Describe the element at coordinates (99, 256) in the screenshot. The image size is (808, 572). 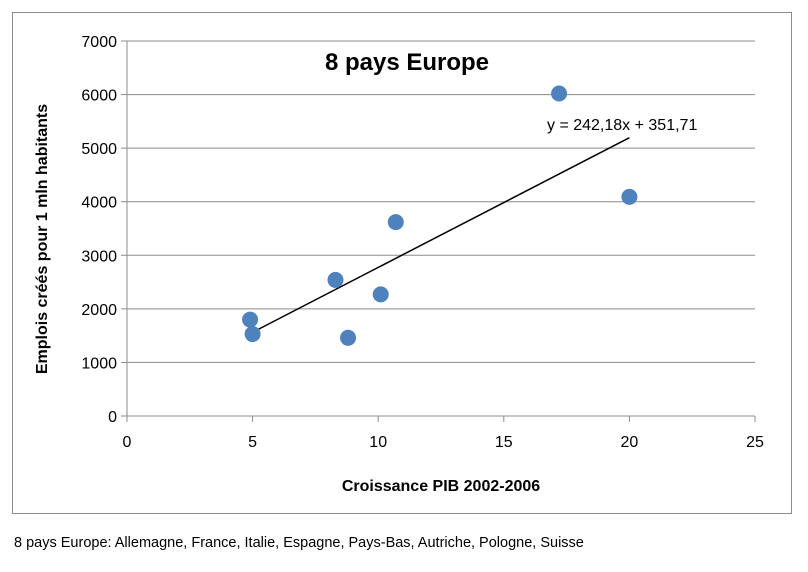
I see `y-tick-label: 3000` at that location.